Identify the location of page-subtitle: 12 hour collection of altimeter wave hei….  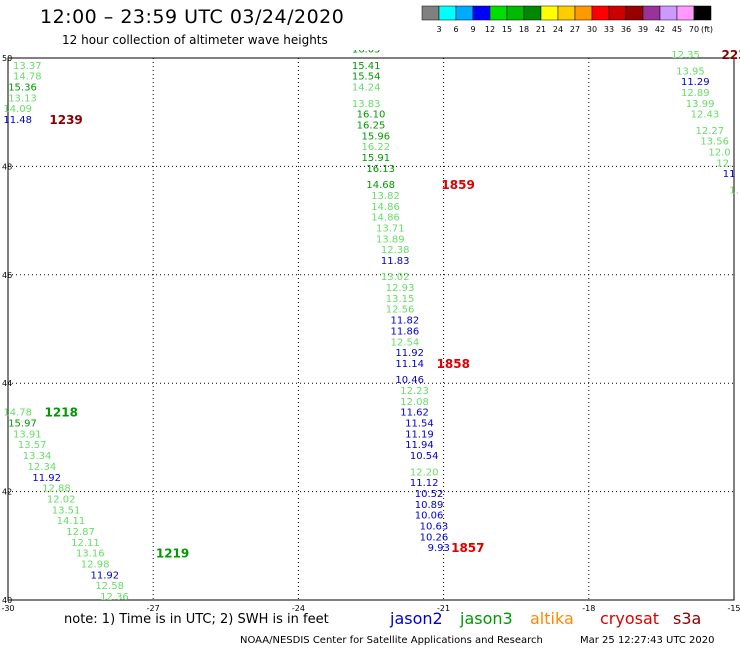
(195, 40).